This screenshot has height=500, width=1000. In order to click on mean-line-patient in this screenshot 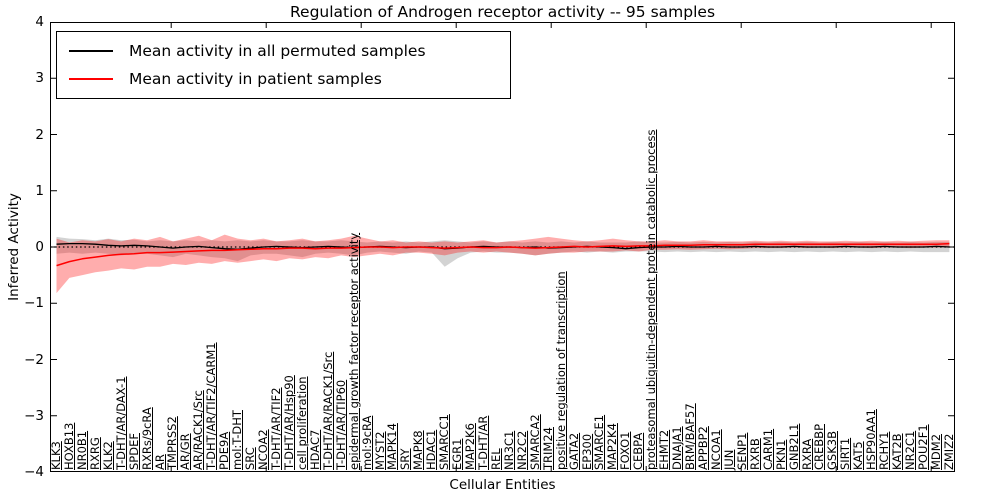, I will do `click(503, 254)`.